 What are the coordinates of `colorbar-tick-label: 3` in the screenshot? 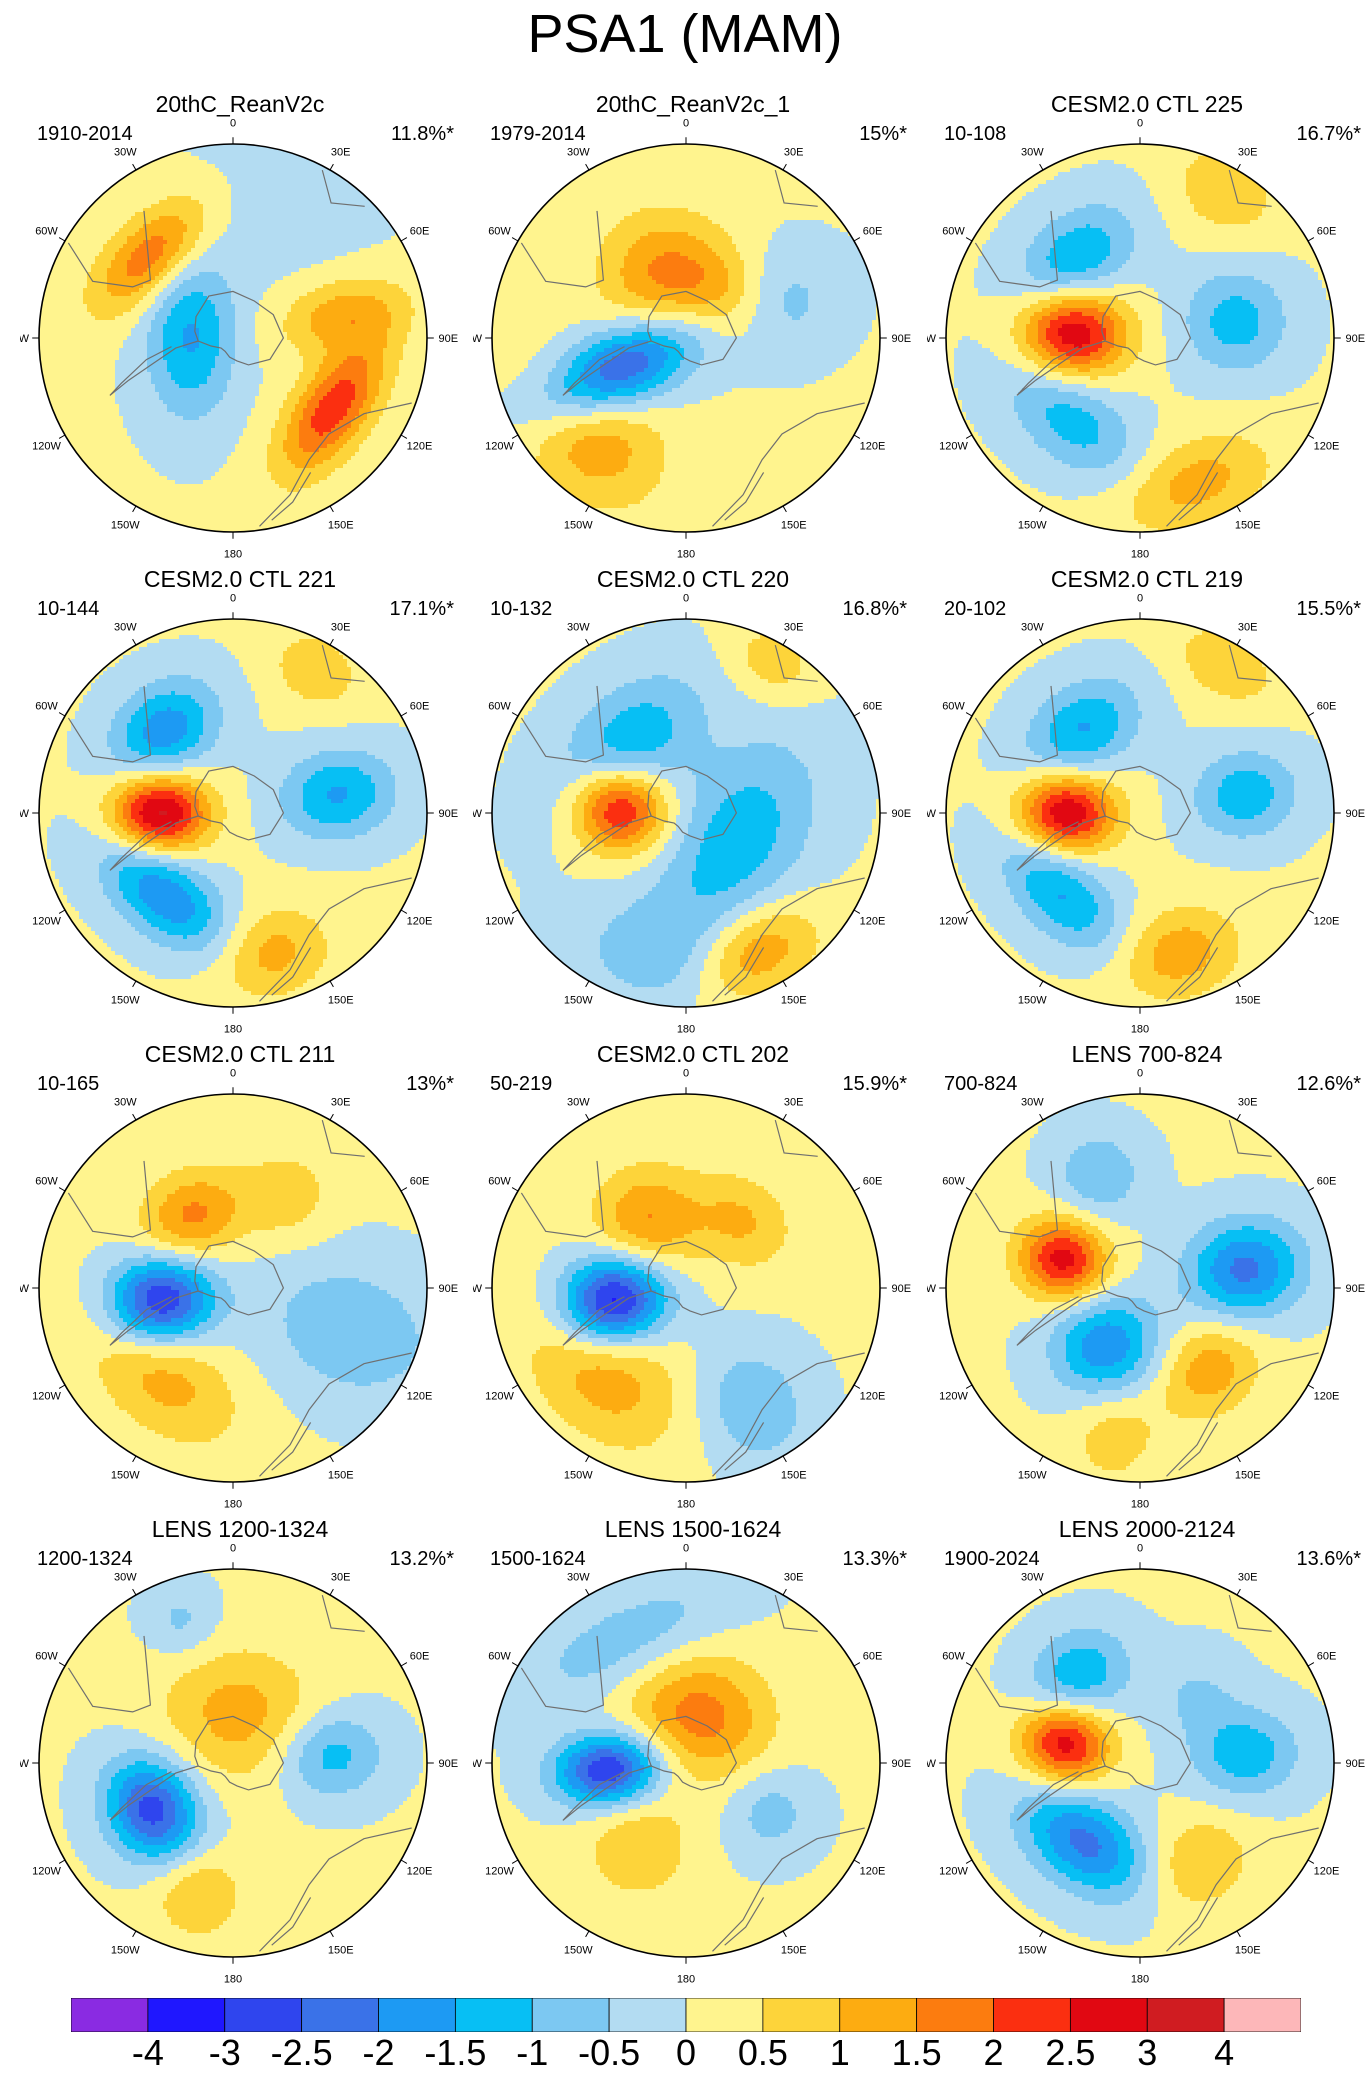 It's located at (1147, 2053).